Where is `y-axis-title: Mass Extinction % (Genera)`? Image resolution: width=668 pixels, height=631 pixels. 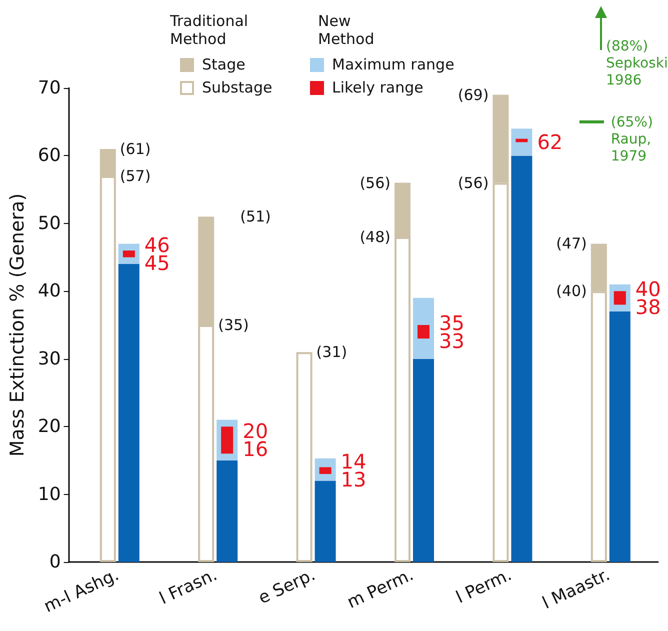
y-axis-title: Mass Extinction % (Genera) is located at coordinates (17, 325).